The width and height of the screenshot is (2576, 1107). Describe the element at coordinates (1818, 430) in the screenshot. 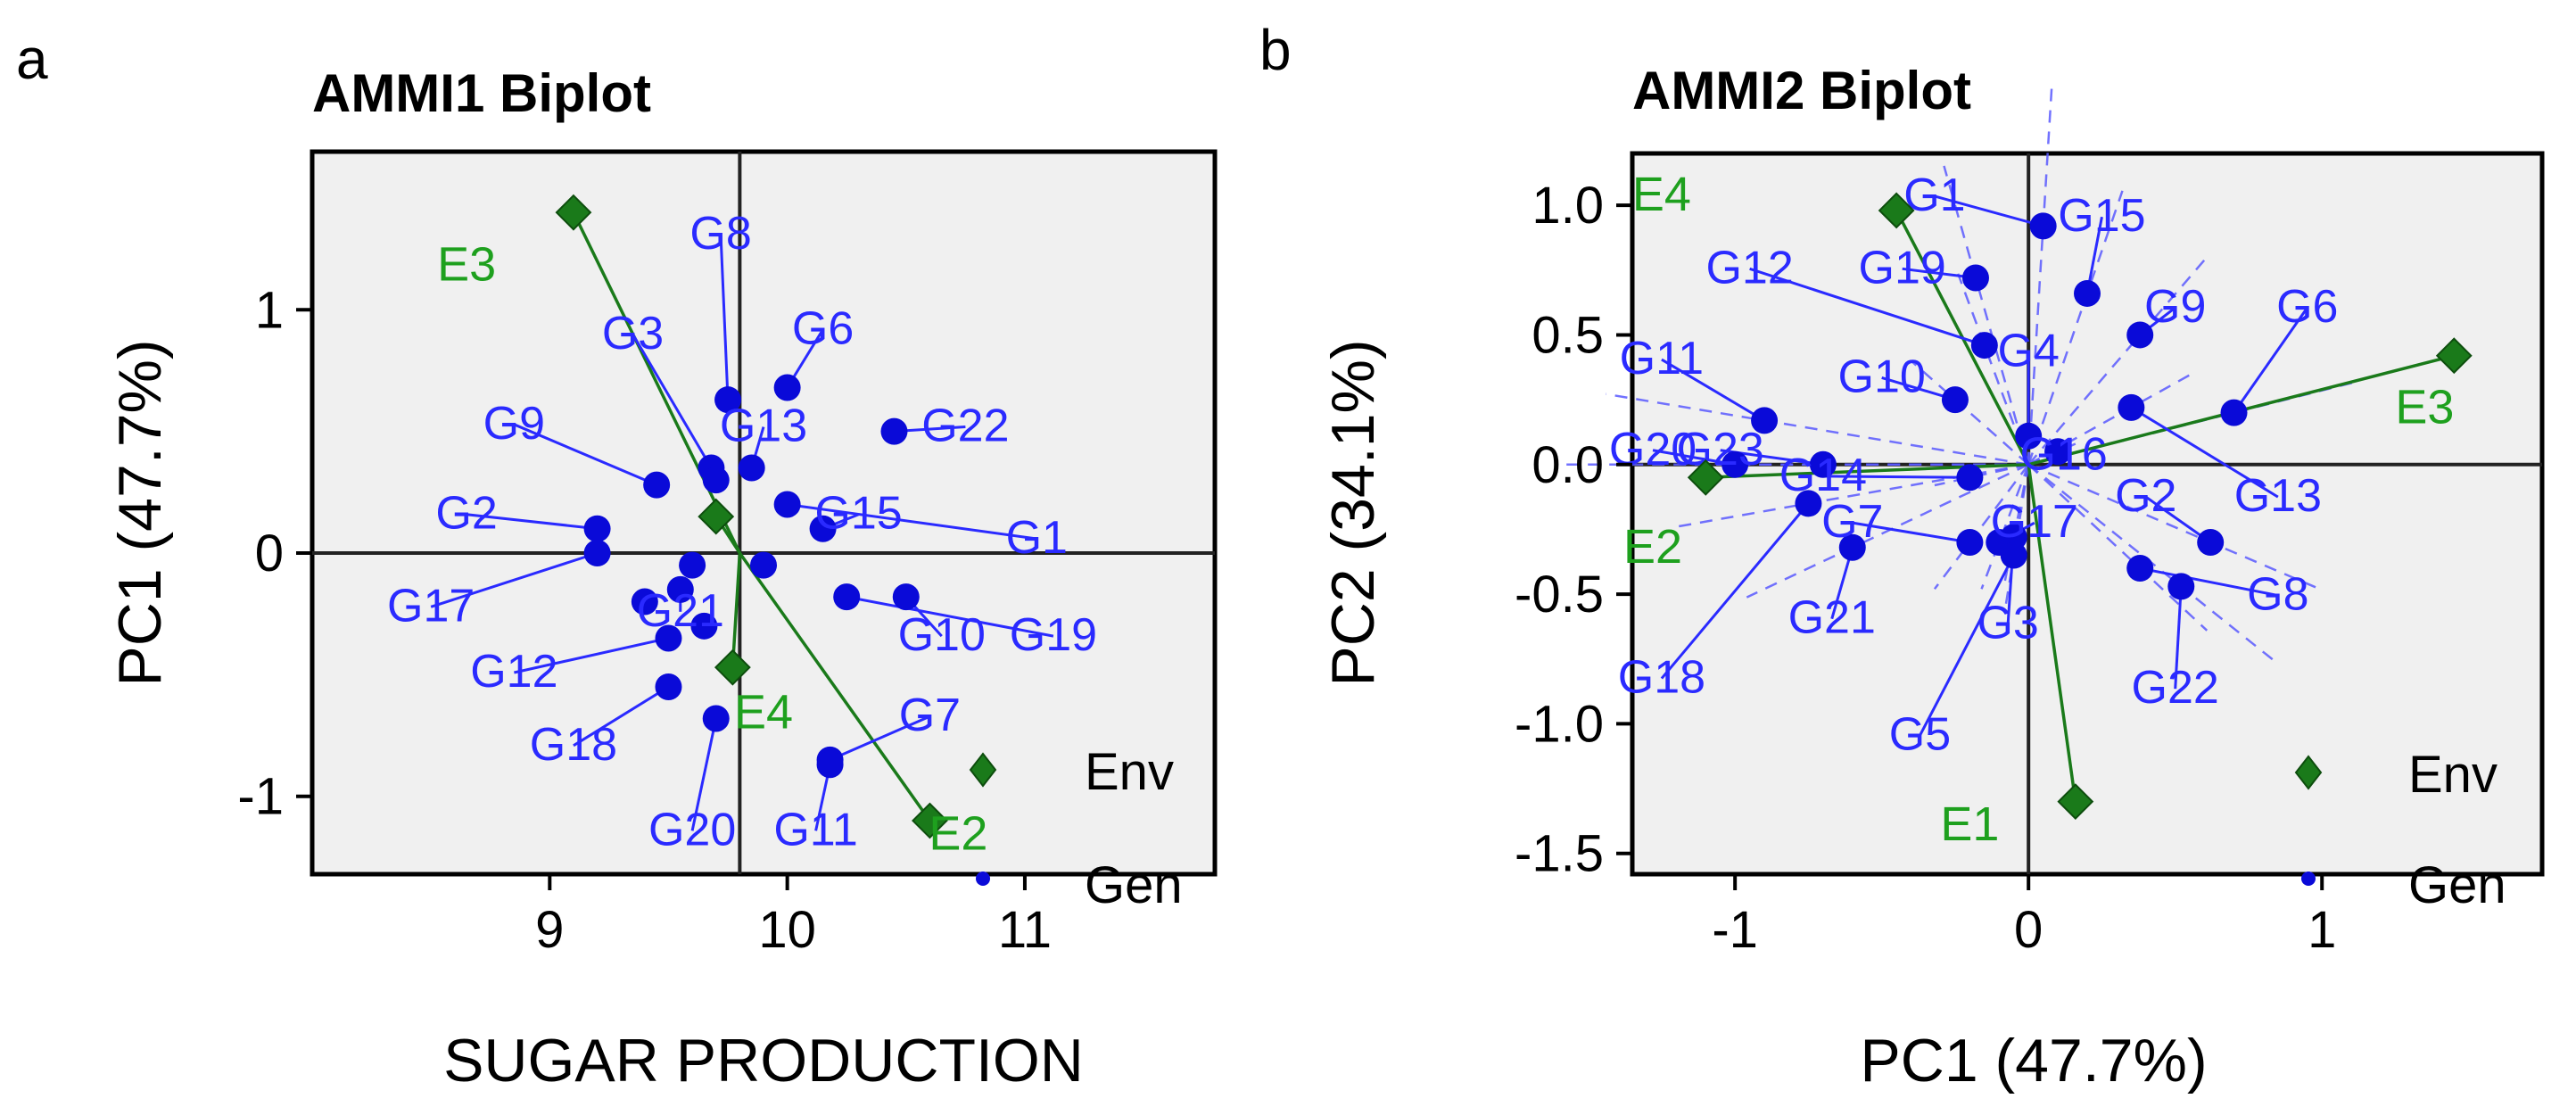

I see `genotype-vector-G11` at that location.